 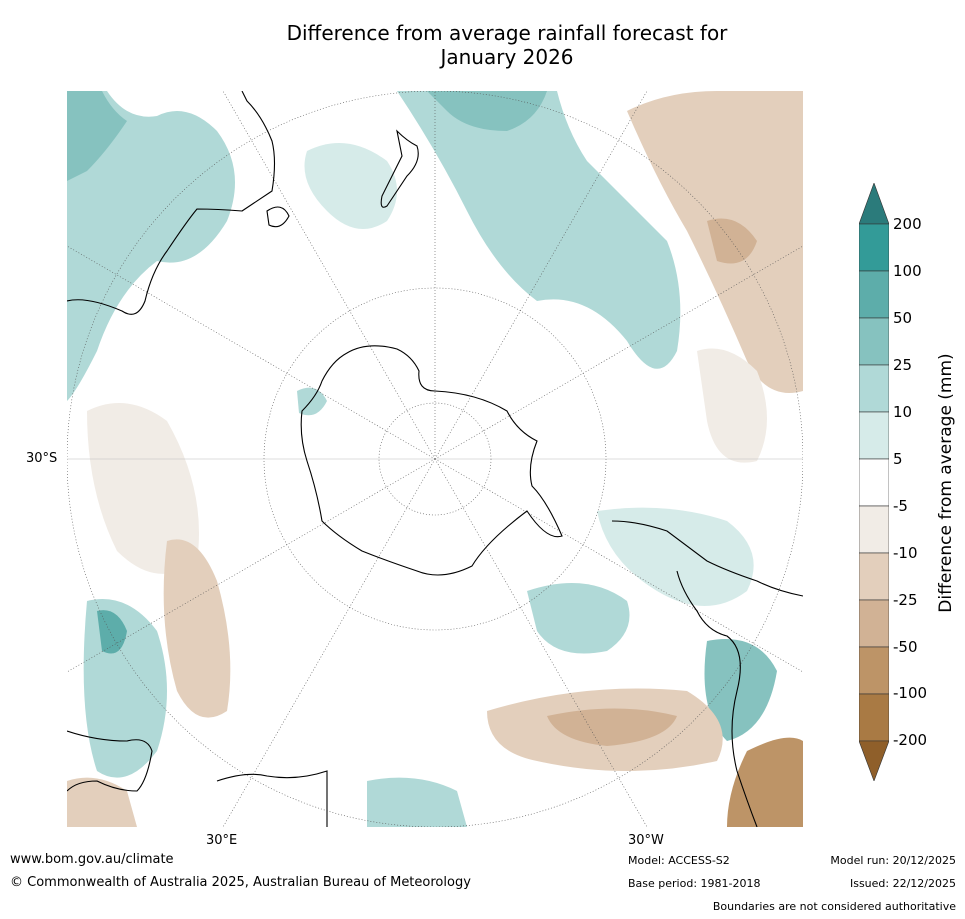 I want to click on colorbar-tick: 100, so click(x=907, y=271).